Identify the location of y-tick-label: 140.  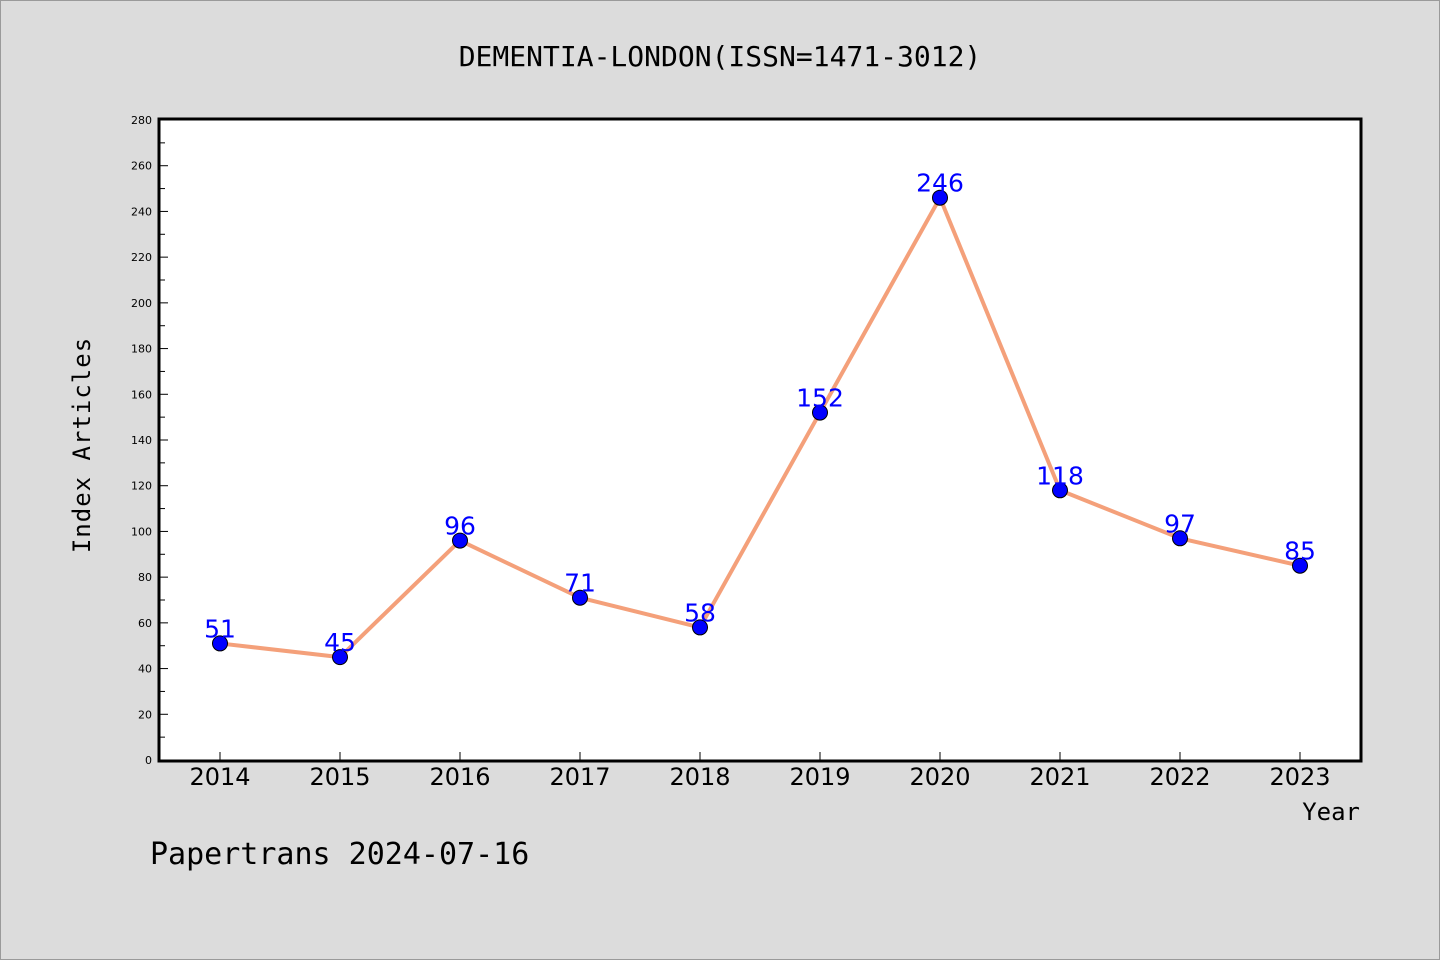
(141, 440).